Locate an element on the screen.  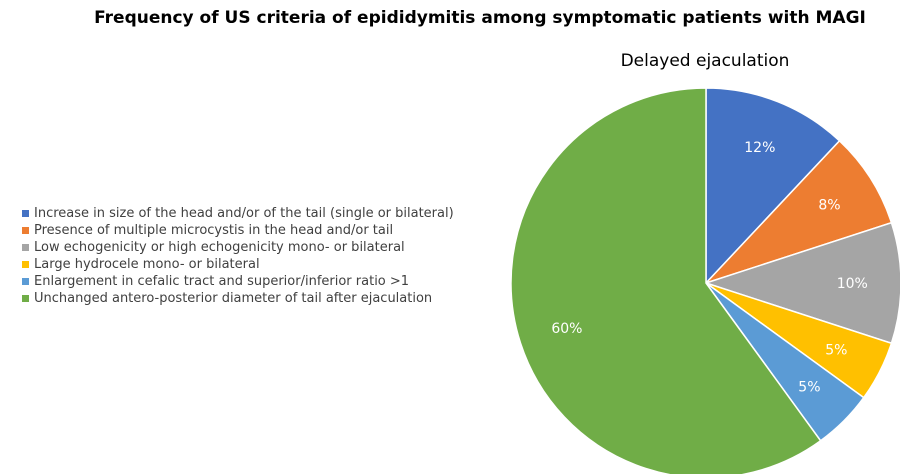
slice-data-label: 60% is located at coordinates (566, 329).